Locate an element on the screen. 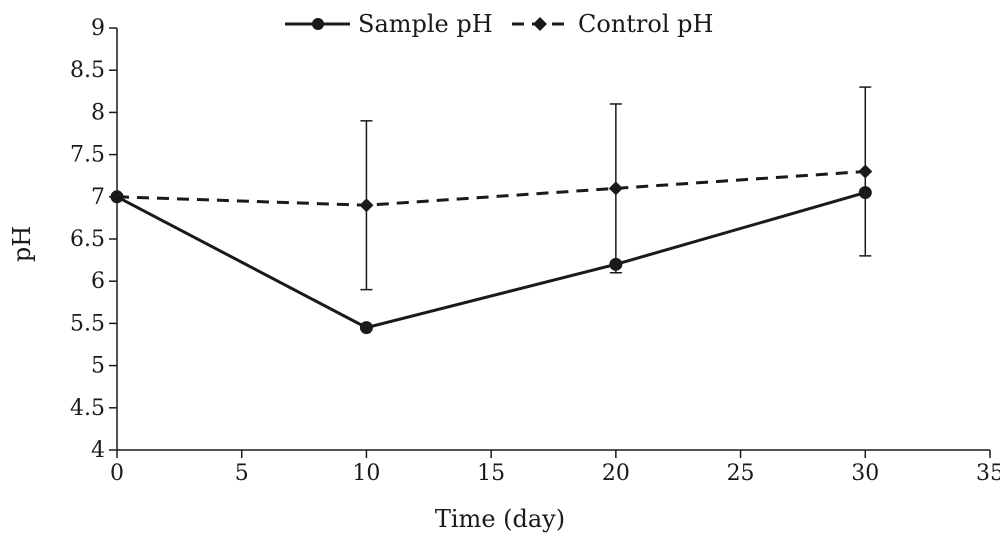  y-ticks: 4 4.5 5 5.5 6 6.5 7 7.5 8 8.5 9 is located at coordinates (93, 239).